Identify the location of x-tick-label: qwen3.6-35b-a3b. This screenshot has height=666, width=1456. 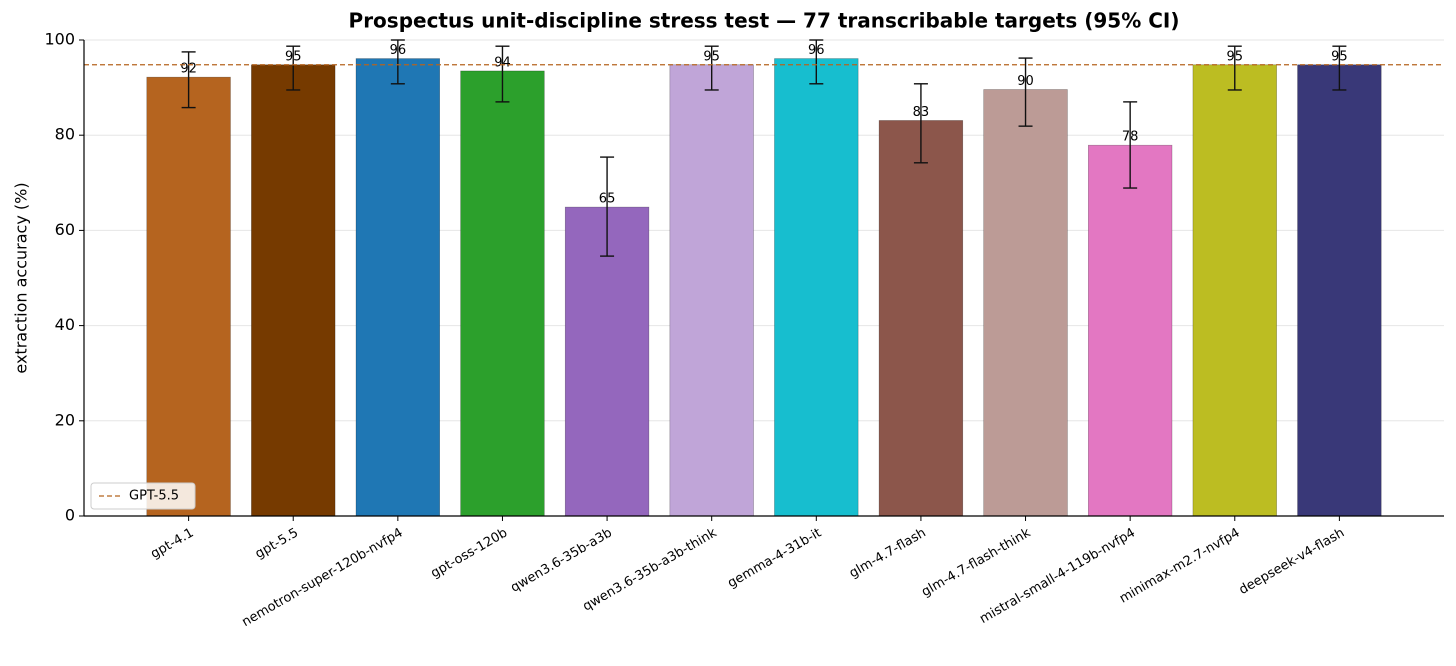
(561, 561).